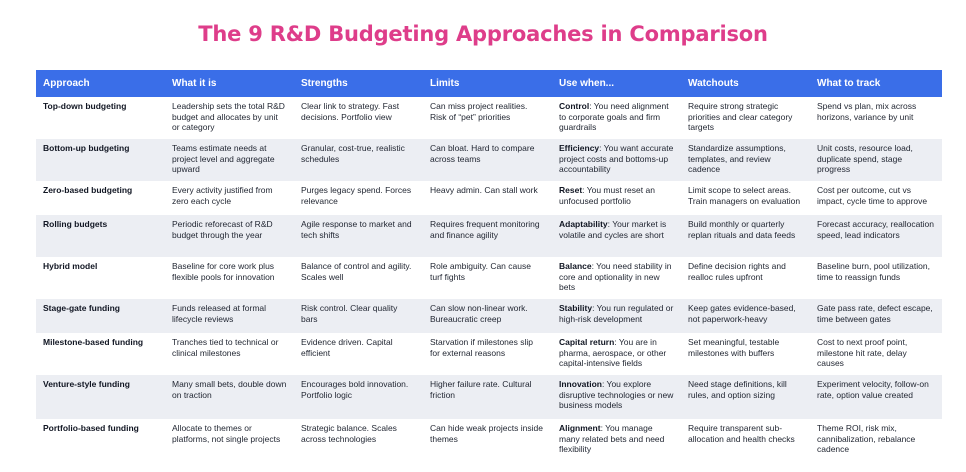  I want to click on cell-approach-text: Hybrid model, so click(70, 266).